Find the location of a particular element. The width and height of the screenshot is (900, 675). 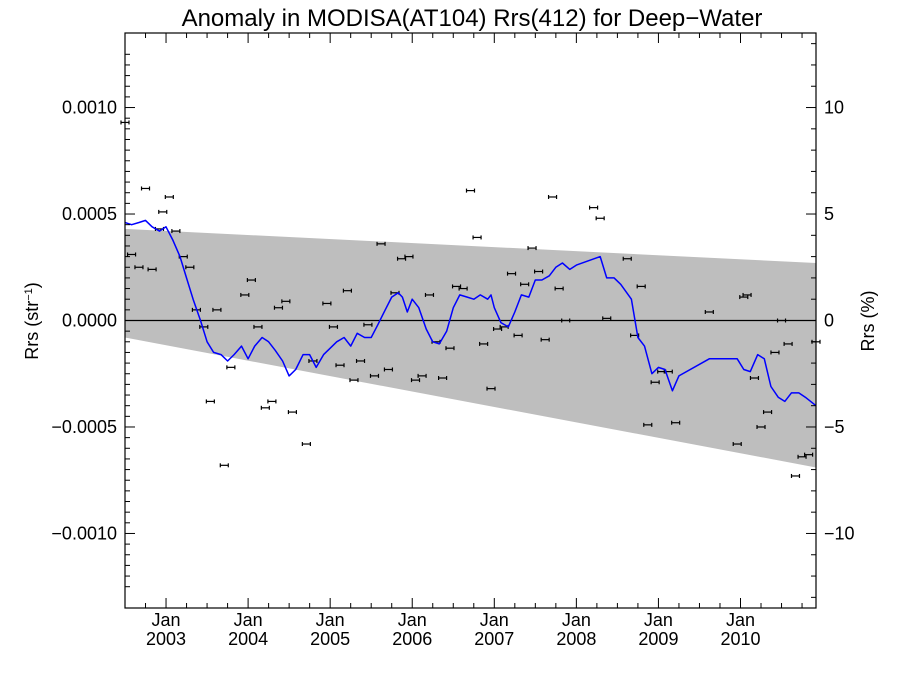

y-tick-label: −0.0005 is located at coordinates (84, 427).